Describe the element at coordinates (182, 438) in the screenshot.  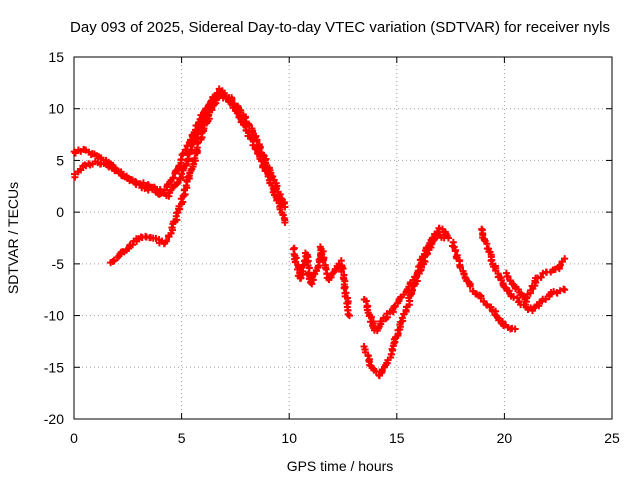
I see `x-tick-label: 5` at that location.